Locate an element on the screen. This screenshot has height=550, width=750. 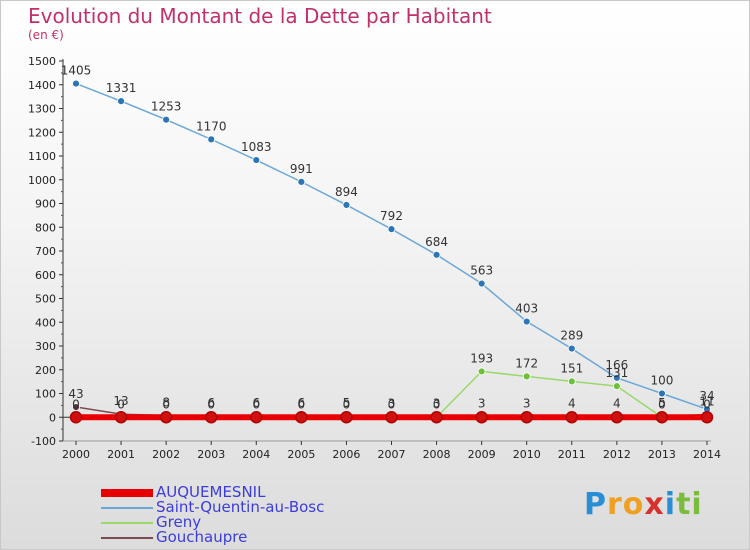
x-tick-label: 2013 is located at coordinates (662, 454).